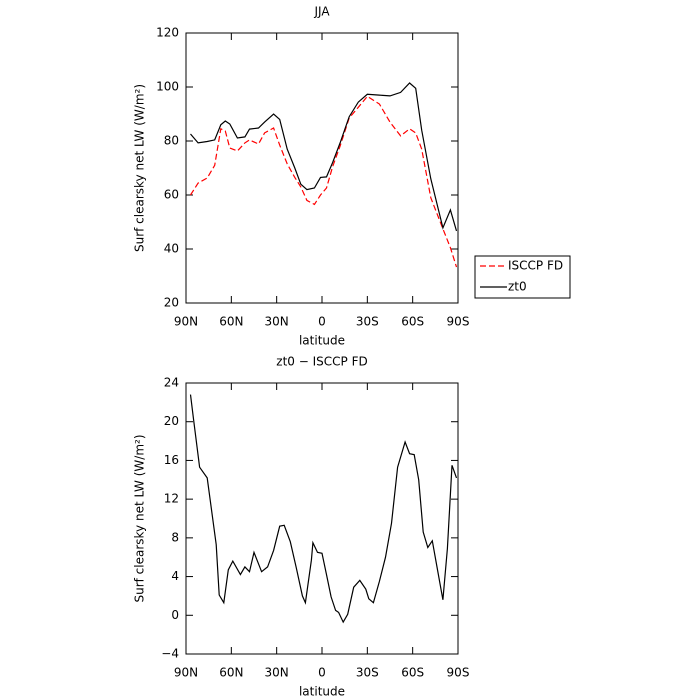  What do you see at coordinates (171, 195) in the screenshot?
I see `y-tick-label: 60` at bounding box center [171, 195].